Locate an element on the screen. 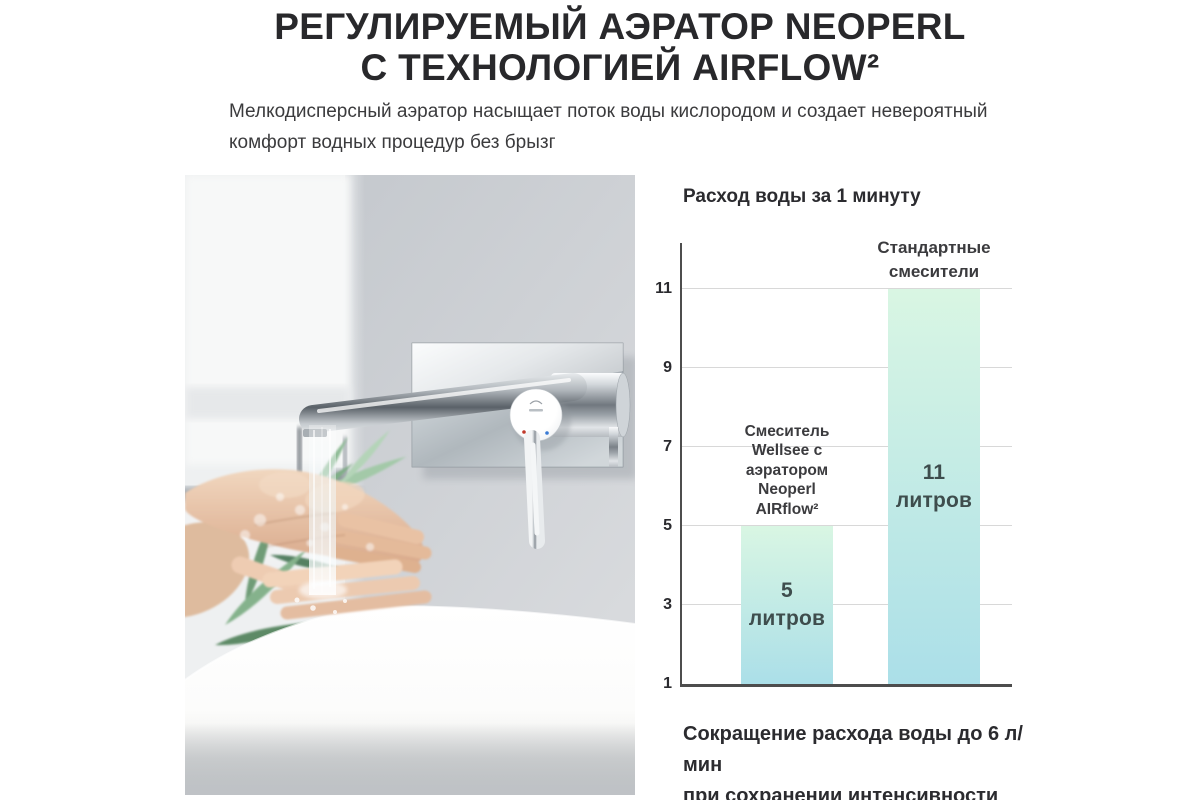  bar-value-label: 5 литров is located at coordinates (787, 604).